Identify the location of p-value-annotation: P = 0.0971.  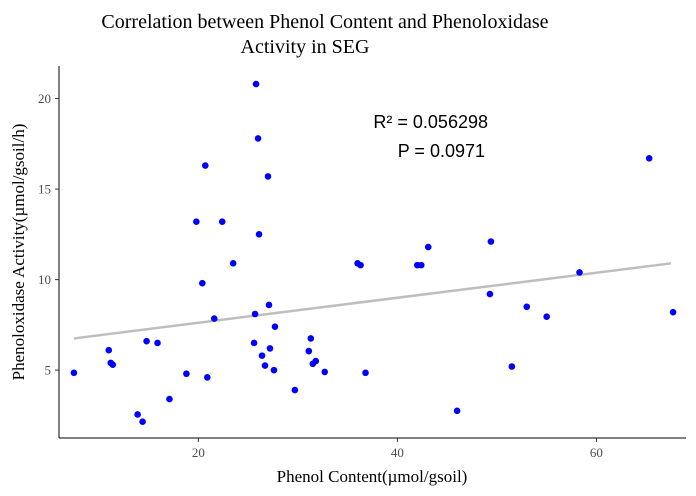
(441, 151).